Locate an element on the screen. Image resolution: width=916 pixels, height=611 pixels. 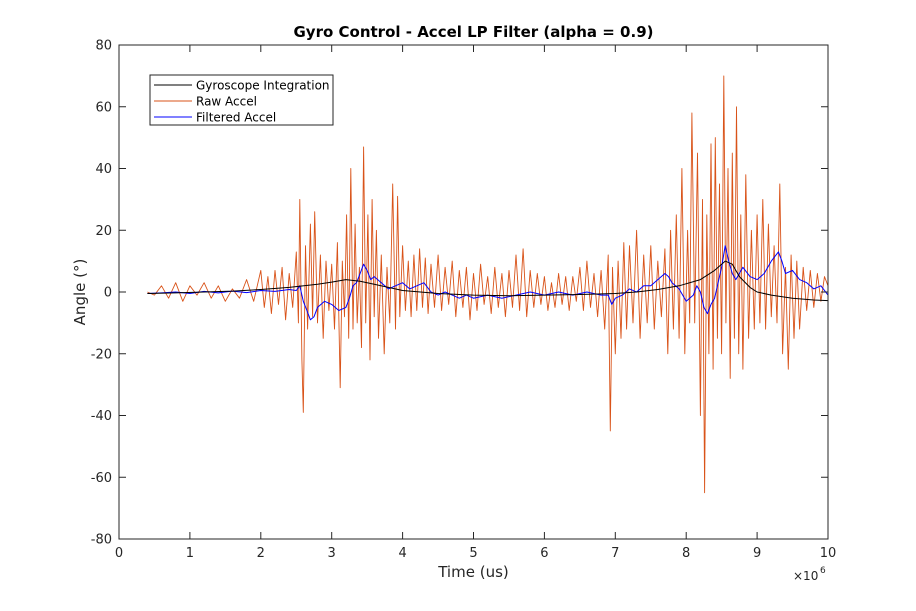
y-tick-label: -20 is located at coordinates (101, 354).